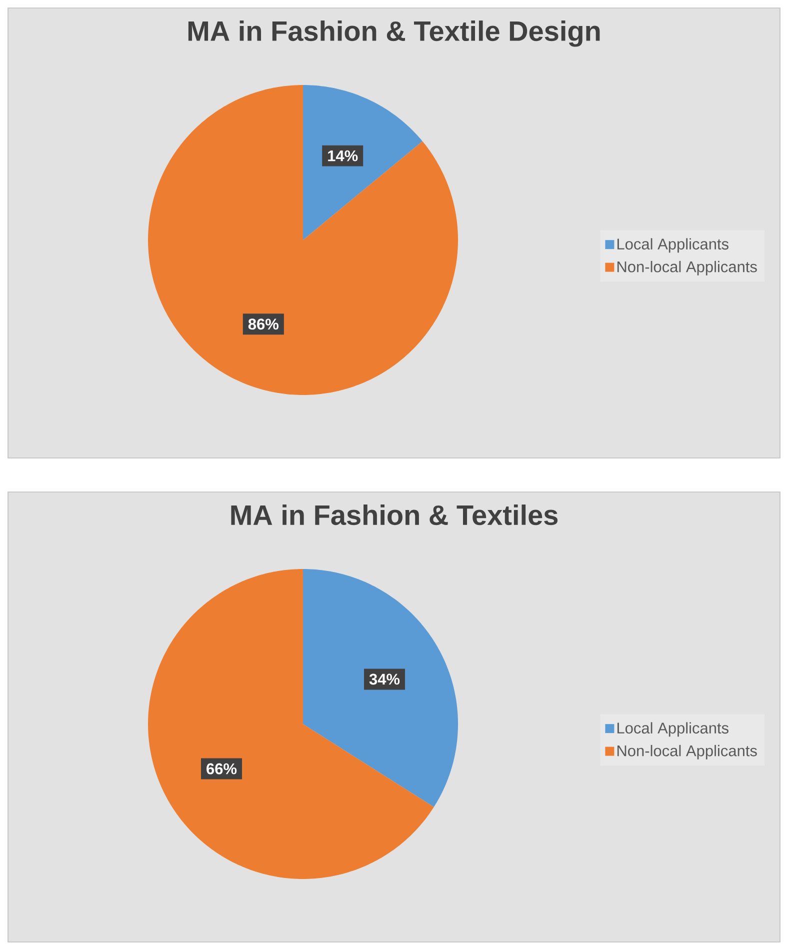 The height and width of the screenshot is (950, 796). I want to click on data-label: 14%, so click(343, 156).